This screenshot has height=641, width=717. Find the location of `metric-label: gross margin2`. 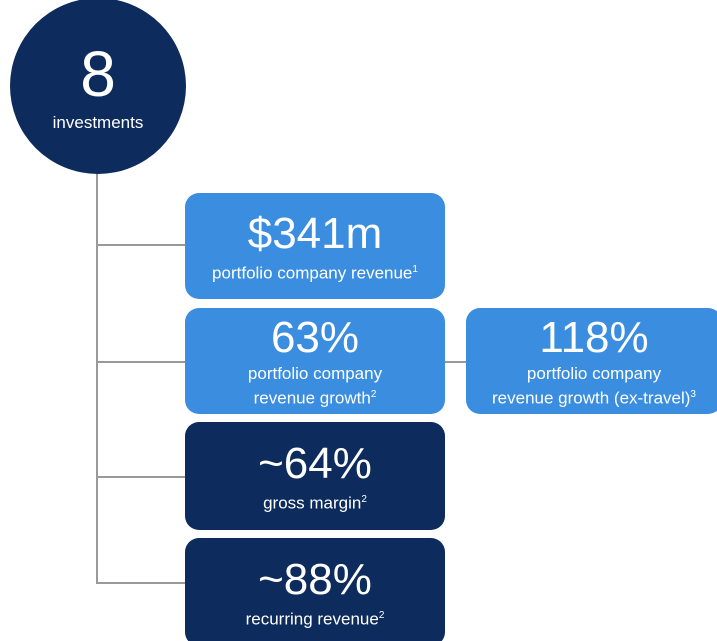

metric-label: gross margin2 is located at coordinates (315, 501).